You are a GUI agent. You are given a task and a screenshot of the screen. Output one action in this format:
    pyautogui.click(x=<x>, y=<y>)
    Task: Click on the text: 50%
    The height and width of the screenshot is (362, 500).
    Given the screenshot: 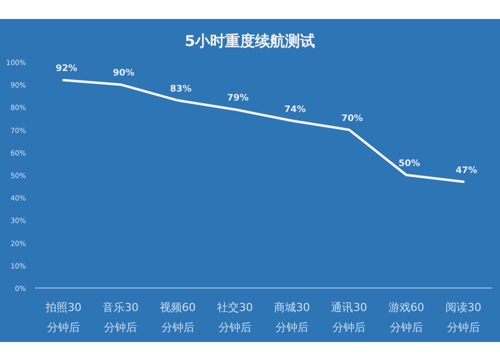 What is the action you would take?
    pyautogui.click(x=409, y=164)
    